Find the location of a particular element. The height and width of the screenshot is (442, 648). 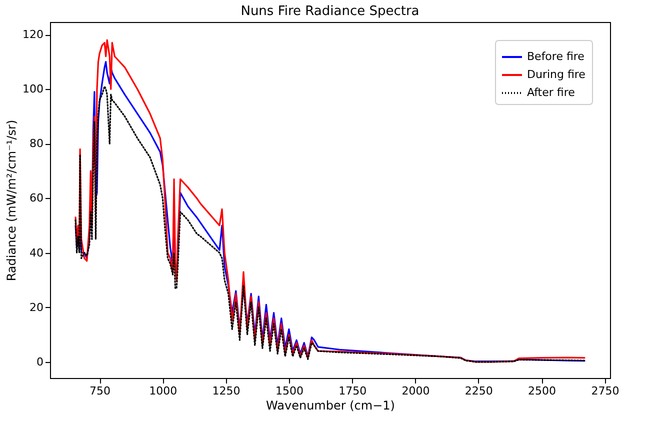

x-tick-label: 1750 is located at coordinates (352, 391).